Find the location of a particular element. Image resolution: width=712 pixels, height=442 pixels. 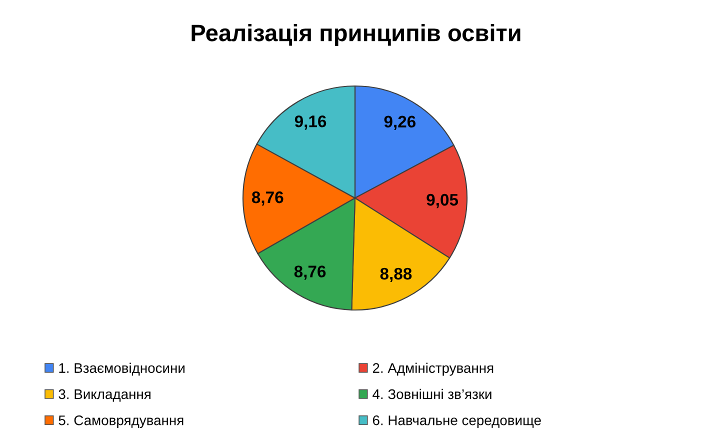

legend-label: 1. Взаємовідносини is located at coordinates (121, 369).